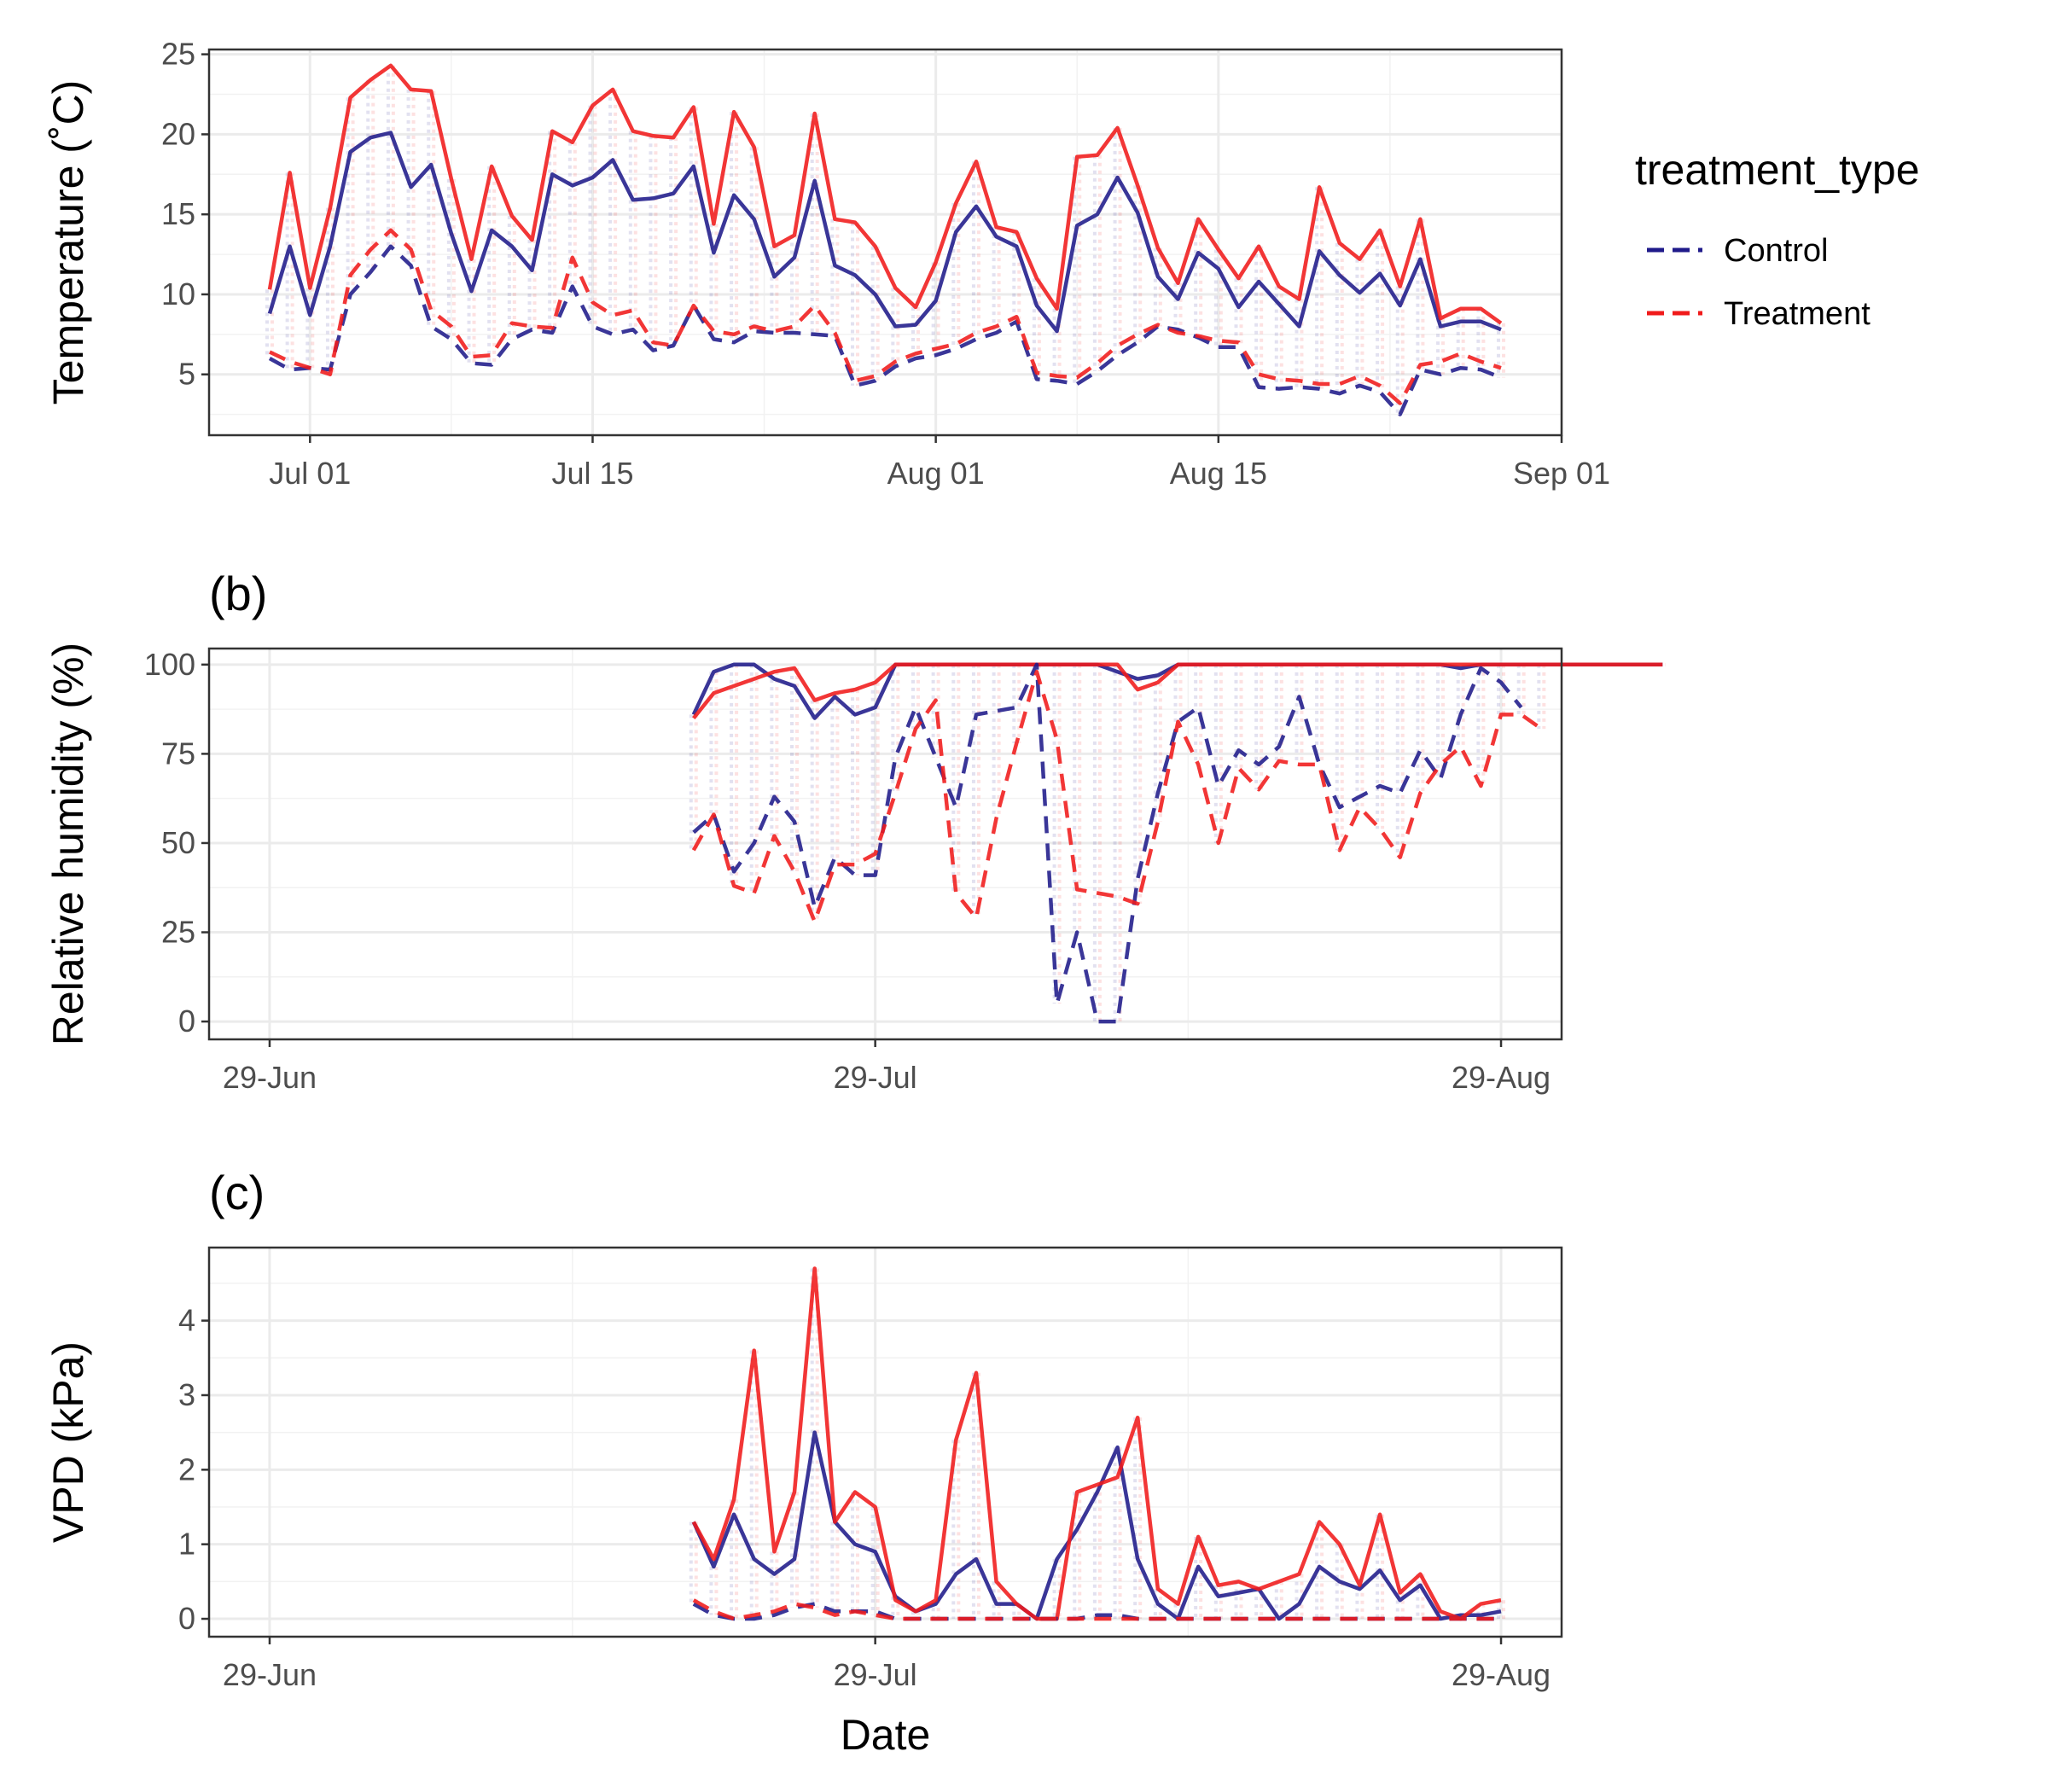 This screenshot has width=2048, height=1792. What do you see at coordinates (178, 293) in the screenshot?
I see `temperature-y-tick-label: 10` at bounding box center [178, 293].